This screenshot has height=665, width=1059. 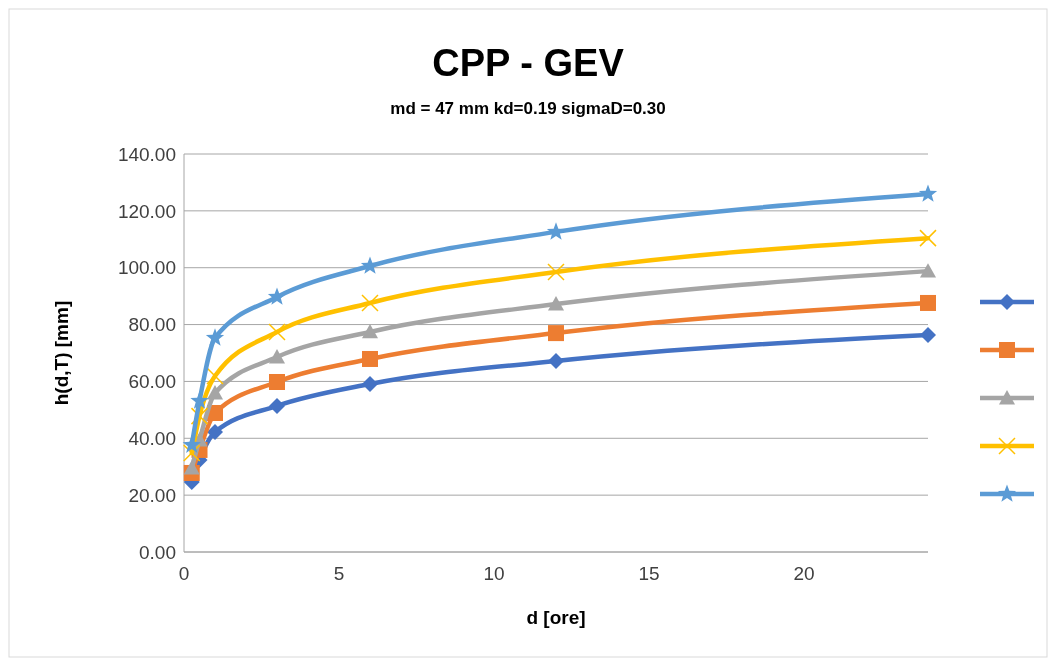 I want to click on x-tick-label: 15, so click(x=649, y=573).